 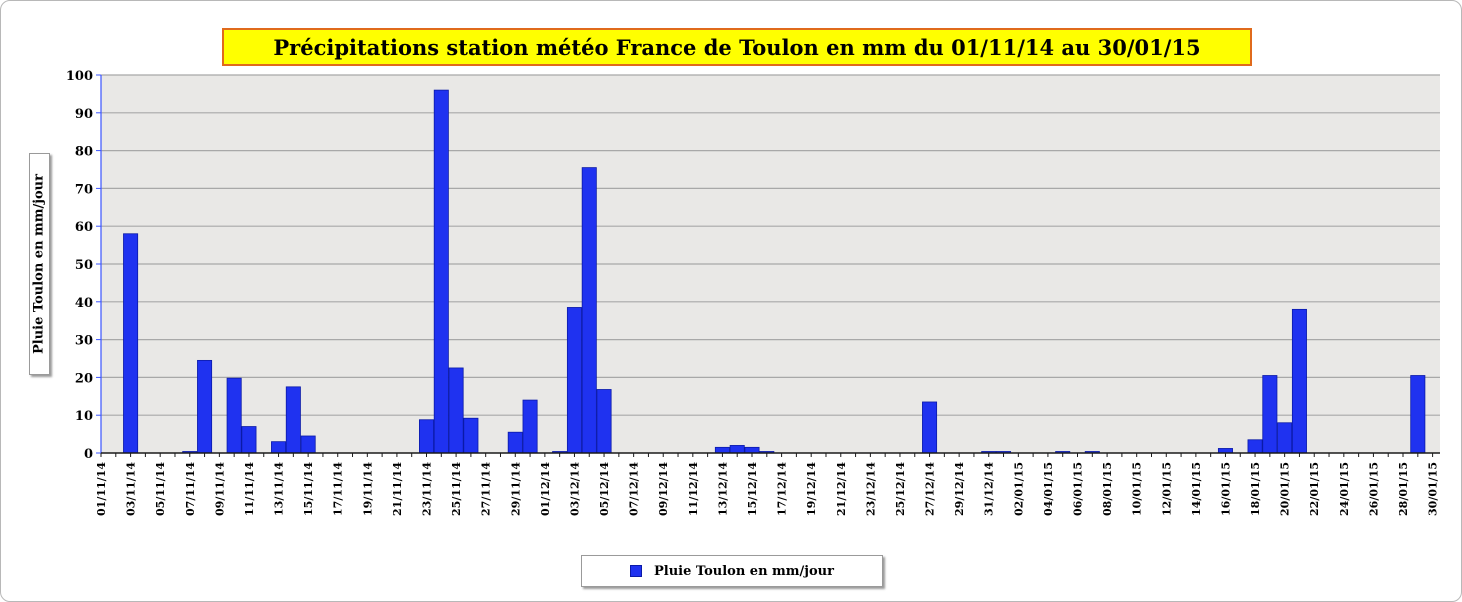 What do you see at coordinates (84, 303) in the screenshot?
I see `y-tick-label: 40` at bounding box center [84, 303].